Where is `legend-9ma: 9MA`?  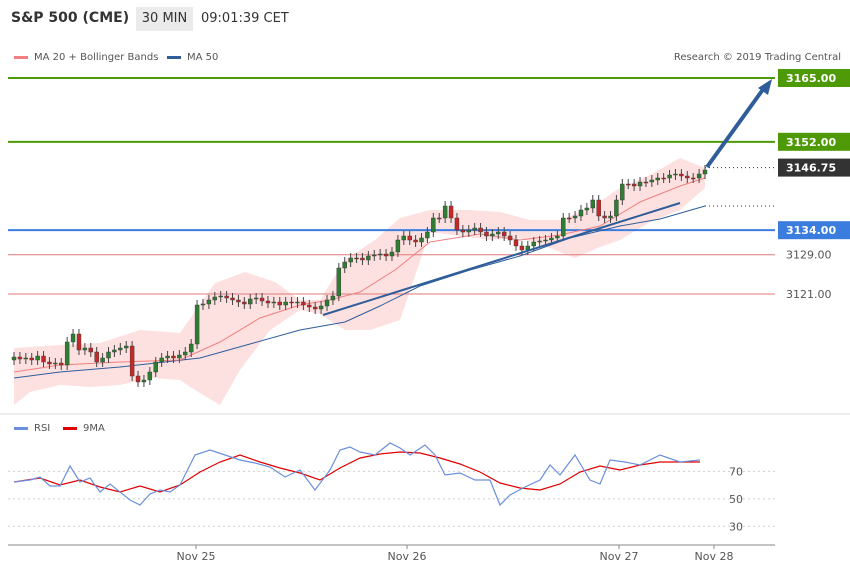 legend-9ma: 9MA is located at coordinates (84, 428).